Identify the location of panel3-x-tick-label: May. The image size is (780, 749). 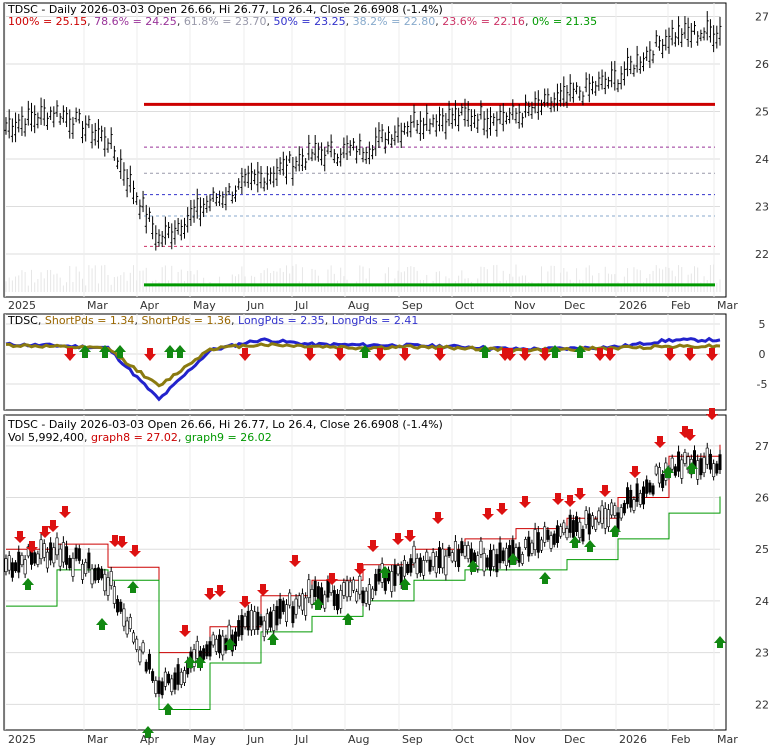
(204, 739).